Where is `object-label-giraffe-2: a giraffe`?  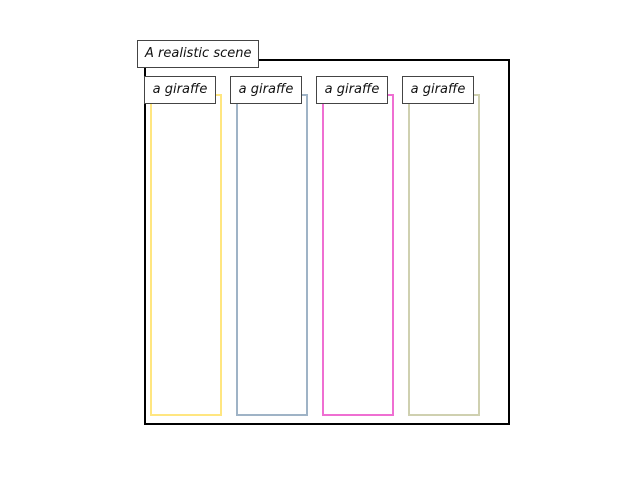 object-label-giraffe-2: a giraffe is located at coordinates (266, 90).